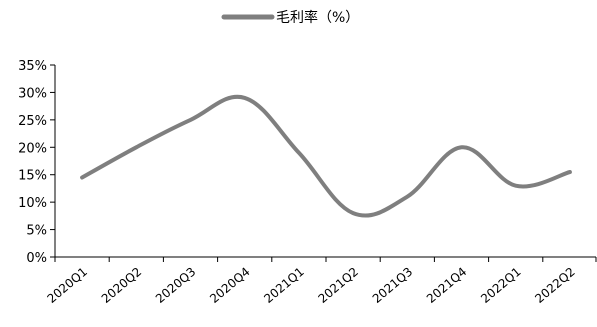 Image resolution: width=597 pixels, height=327 pixels. What do you see at coordinates (32, 93) in the screenshot?
I see `y-tick-label: 30%` at bounding box center [32, 93].